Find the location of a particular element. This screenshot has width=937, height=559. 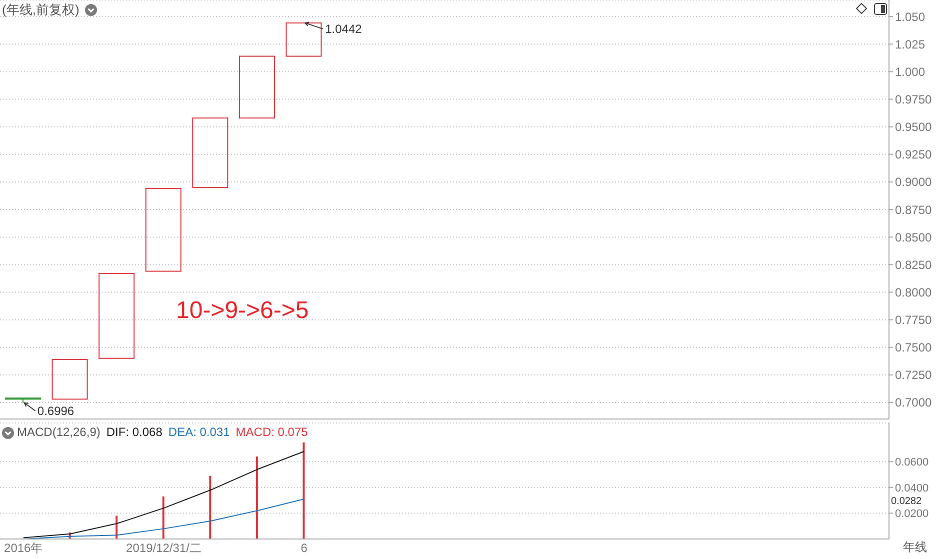

x-tick-label: 2016年 is located at coordinates (23, 548).